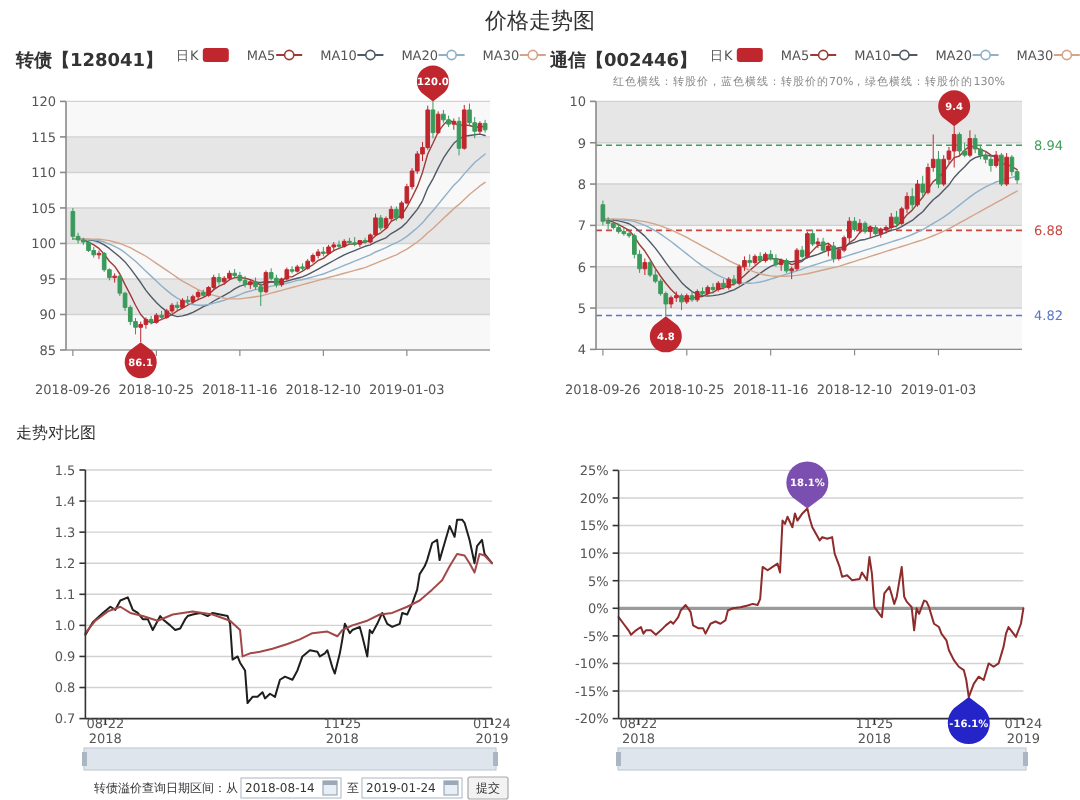 This screenshot has height=800, width=1080. I want to click on text: 价格走势图, so click(539, 21).